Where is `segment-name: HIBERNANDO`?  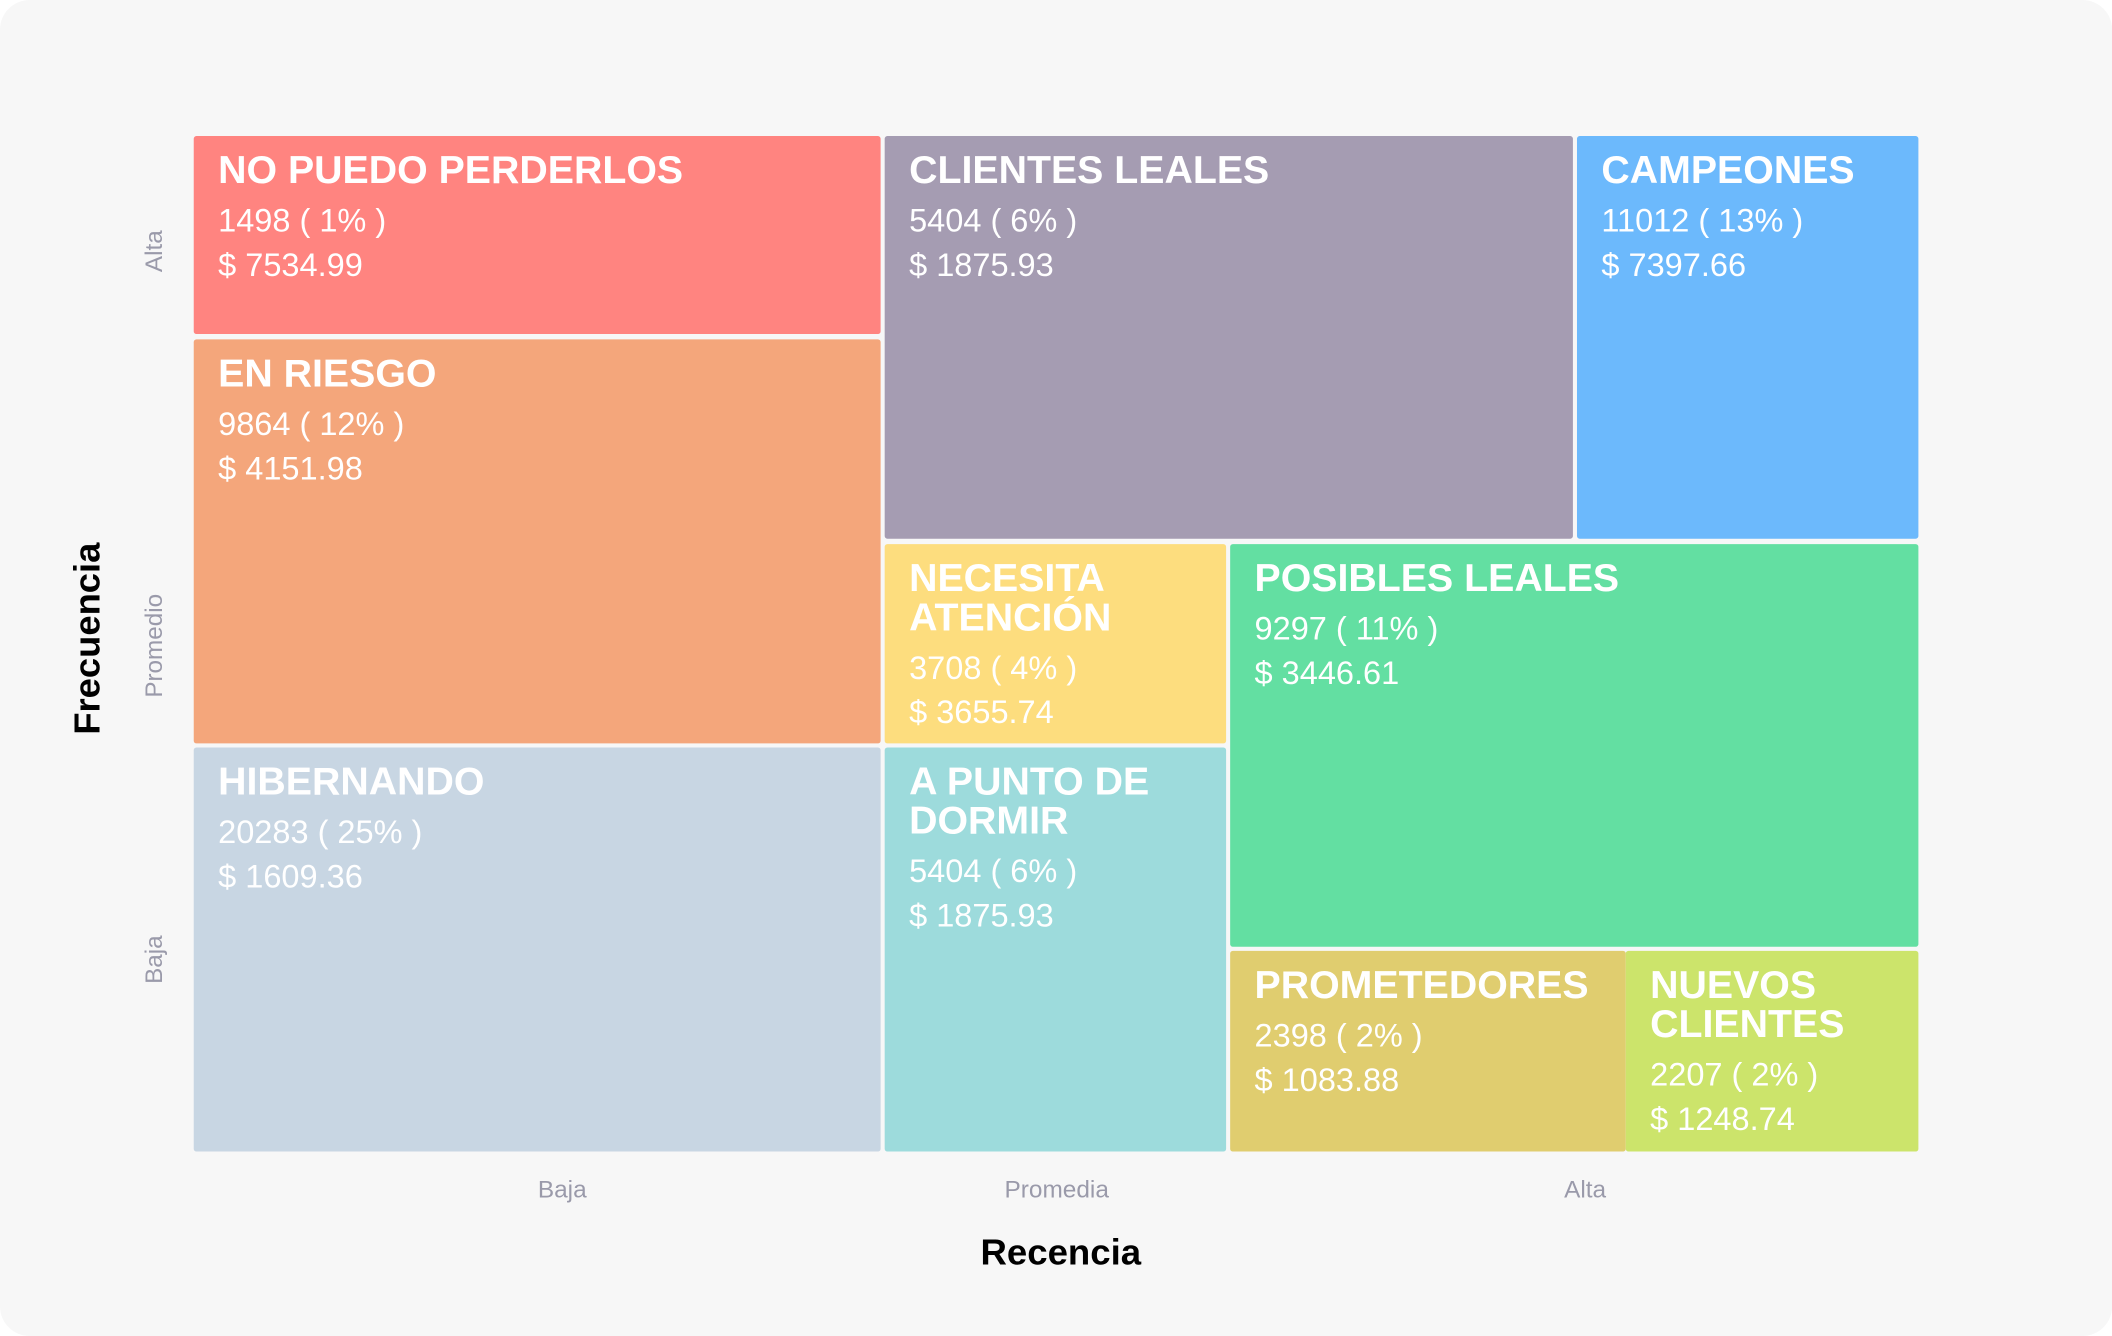
segment-name: HIBERNANDO is located at coordinates (351, 782).